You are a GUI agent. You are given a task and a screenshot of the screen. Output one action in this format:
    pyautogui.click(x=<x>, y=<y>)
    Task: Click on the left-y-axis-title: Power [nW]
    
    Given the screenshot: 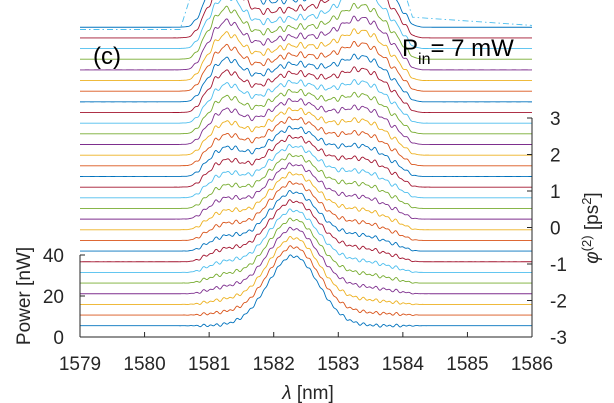 What is the action you would take?
    pyautogui.click(x=24, y=296)
    